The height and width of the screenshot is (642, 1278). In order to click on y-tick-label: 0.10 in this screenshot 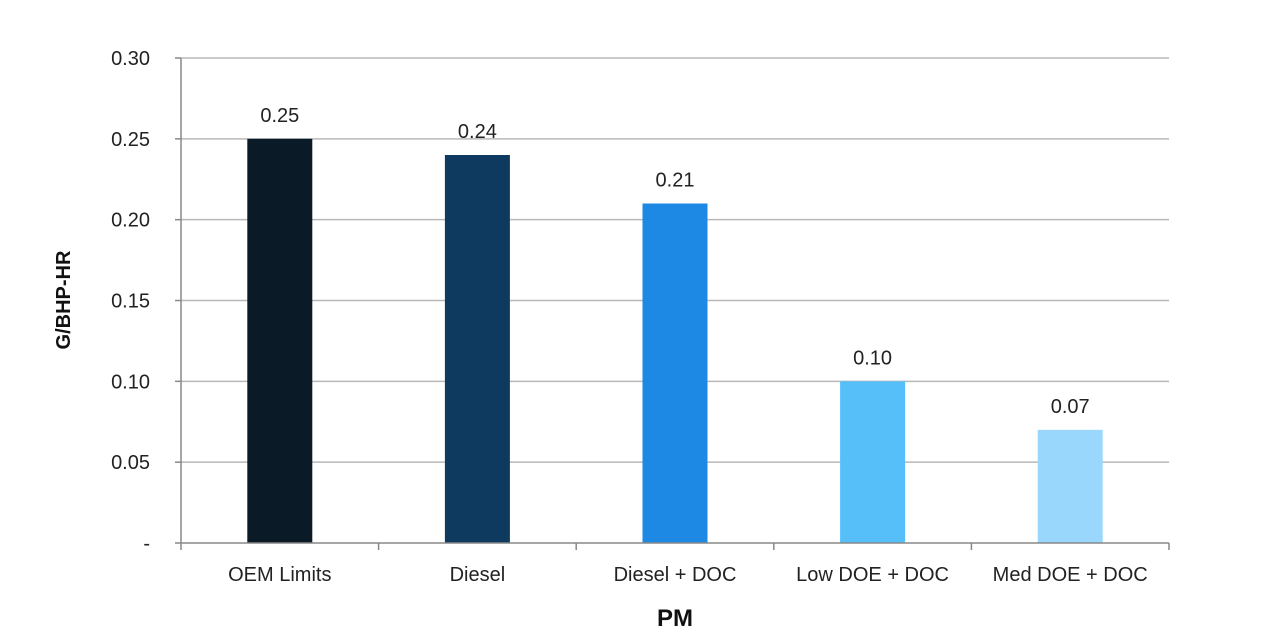, I will do `click(130, 382)`.